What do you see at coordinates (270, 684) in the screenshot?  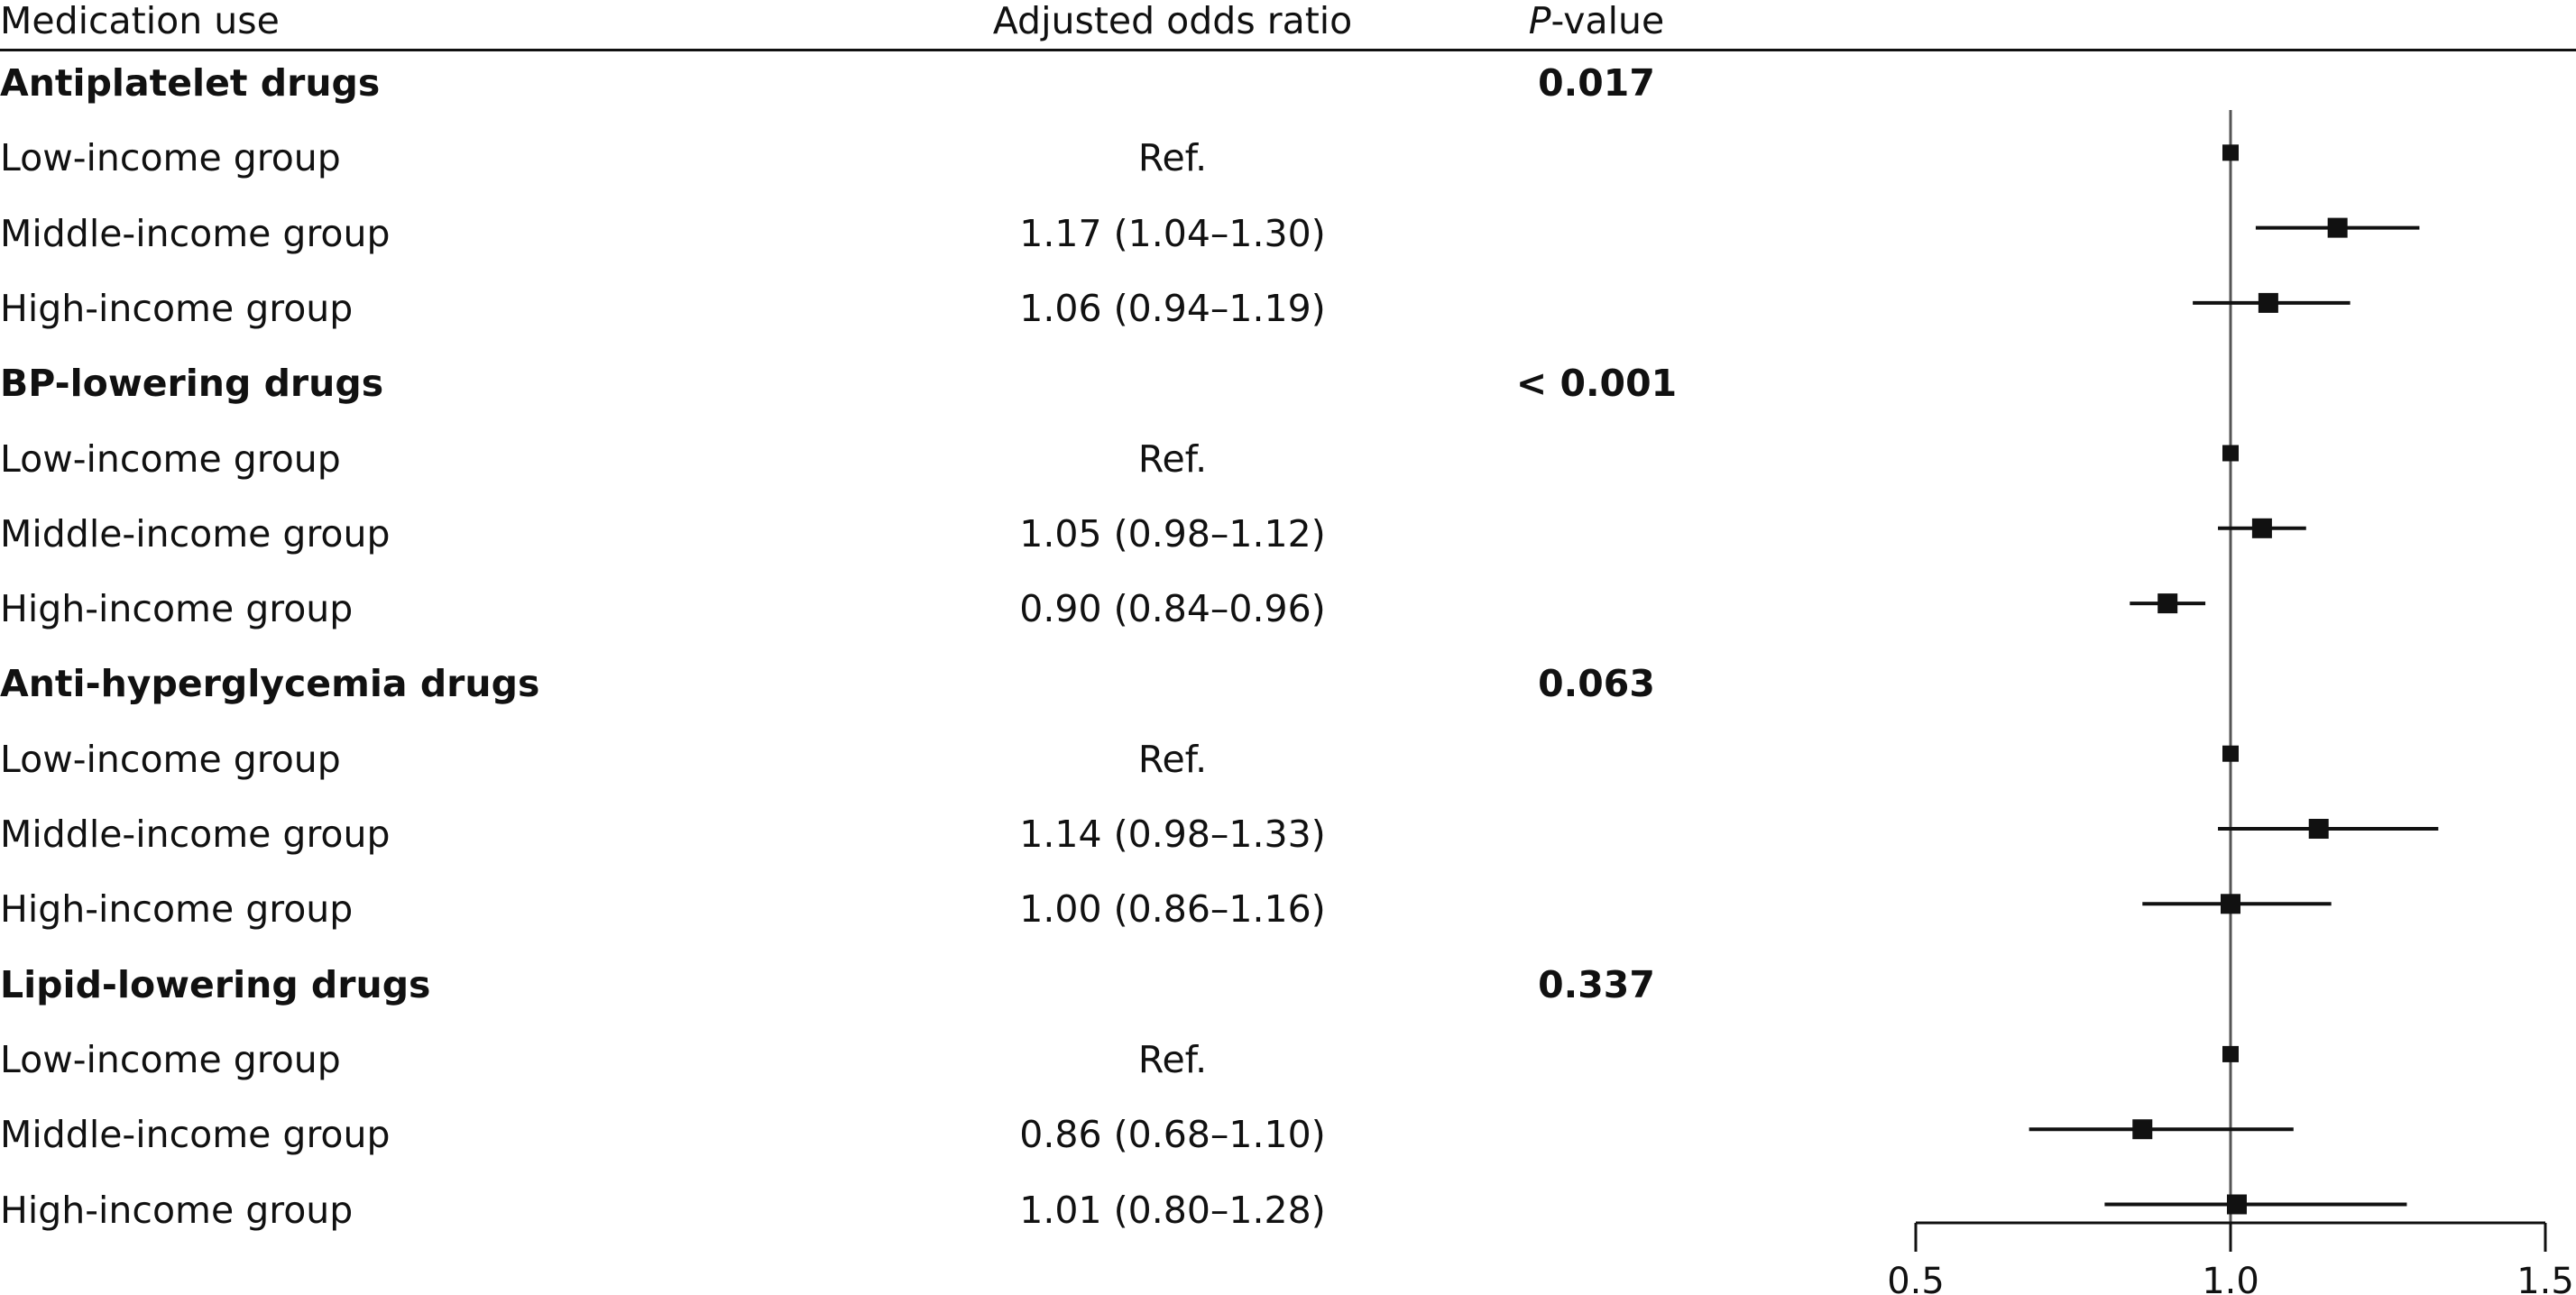 I see `group-label: Anti-hyperglycemia drugs` at bounding box center [270, 684].